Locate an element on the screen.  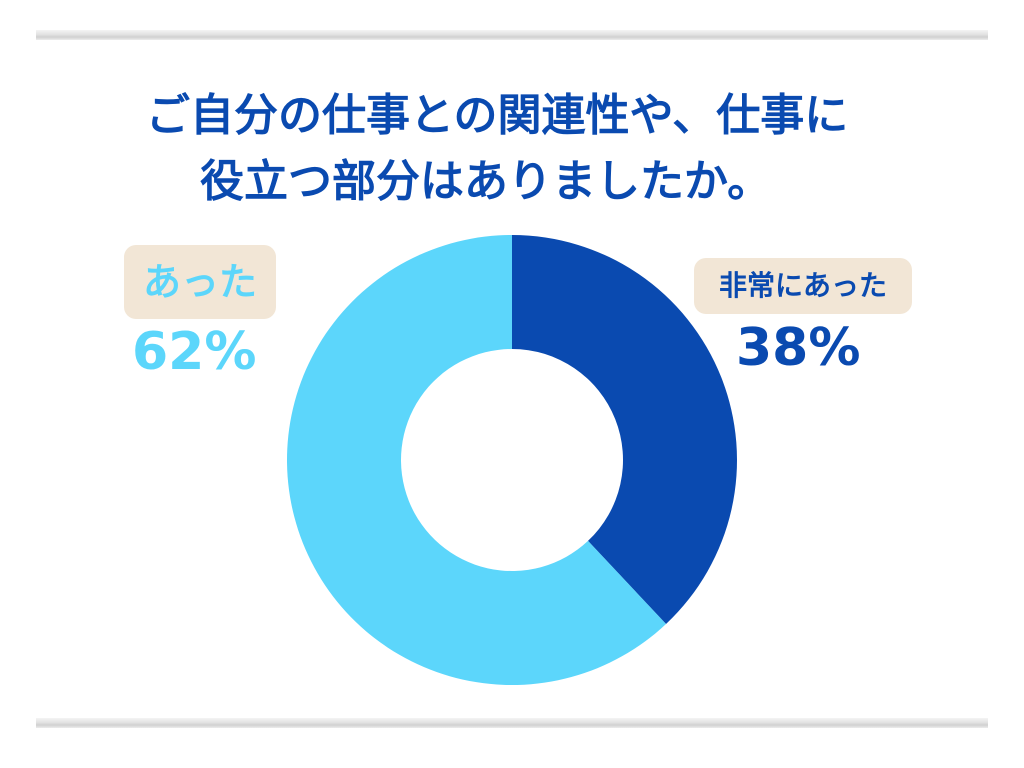
label-atta: あった is located at coordinates (200, 282).